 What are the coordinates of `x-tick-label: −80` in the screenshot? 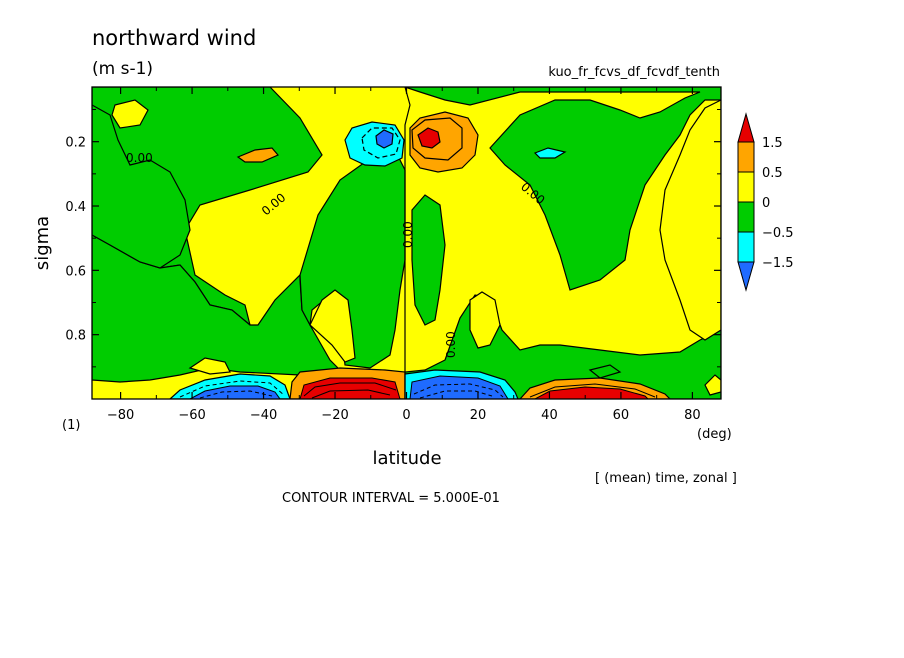 It's located at (120, 415).